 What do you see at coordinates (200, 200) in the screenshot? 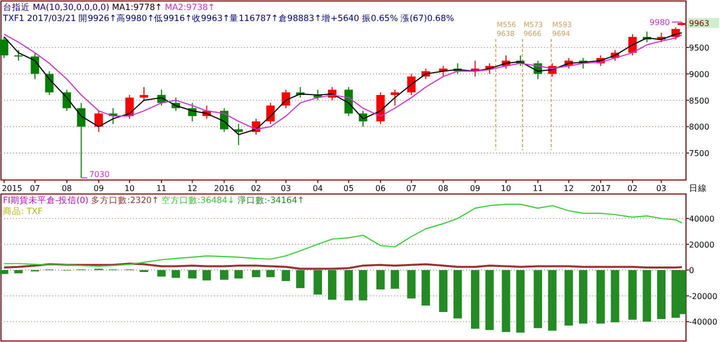
I see `text: 空方口數:36484↓` at bounding box center [200, 200].